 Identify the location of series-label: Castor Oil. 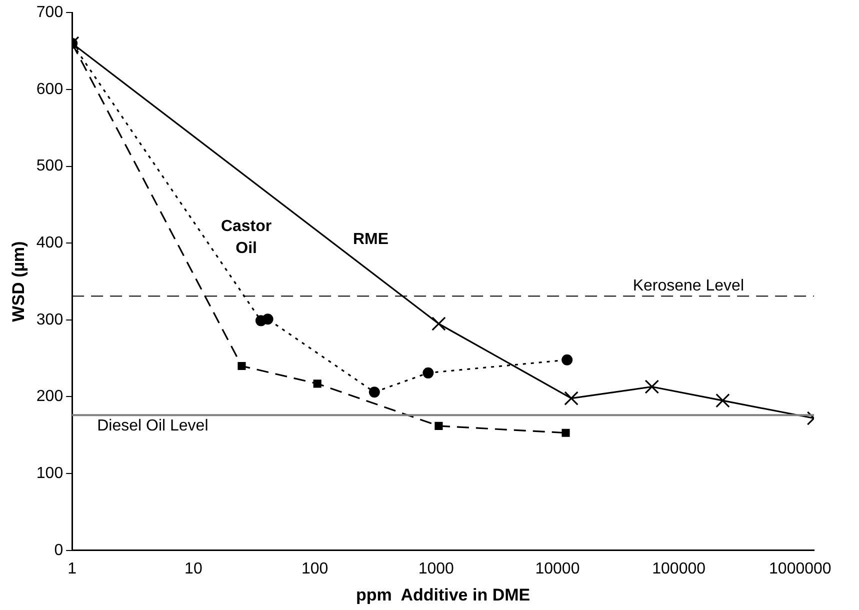
(246, 237).